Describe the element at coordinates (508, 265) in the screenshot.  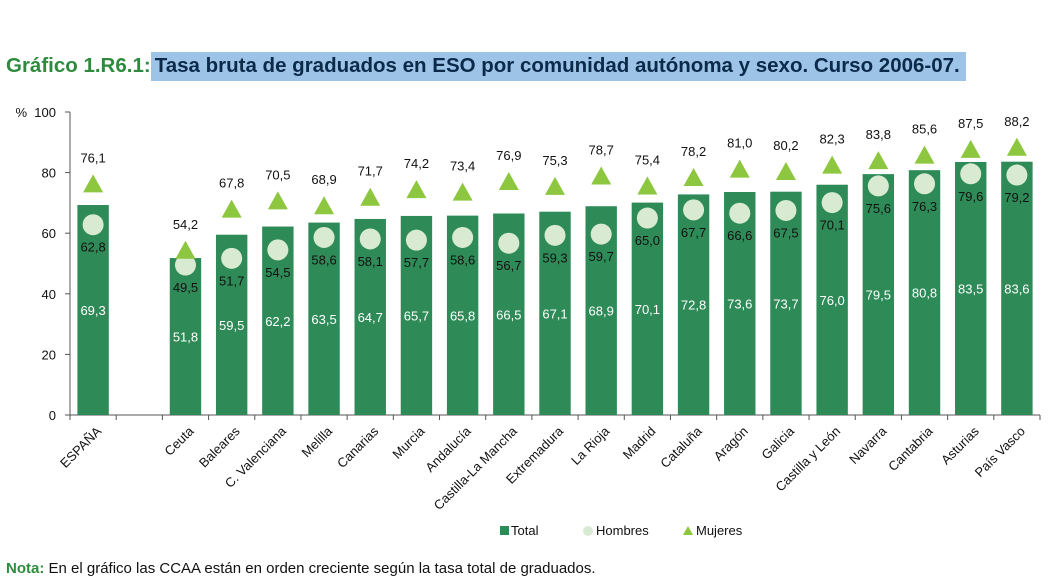
I see `data-label-hombres: 56,7` at that location.